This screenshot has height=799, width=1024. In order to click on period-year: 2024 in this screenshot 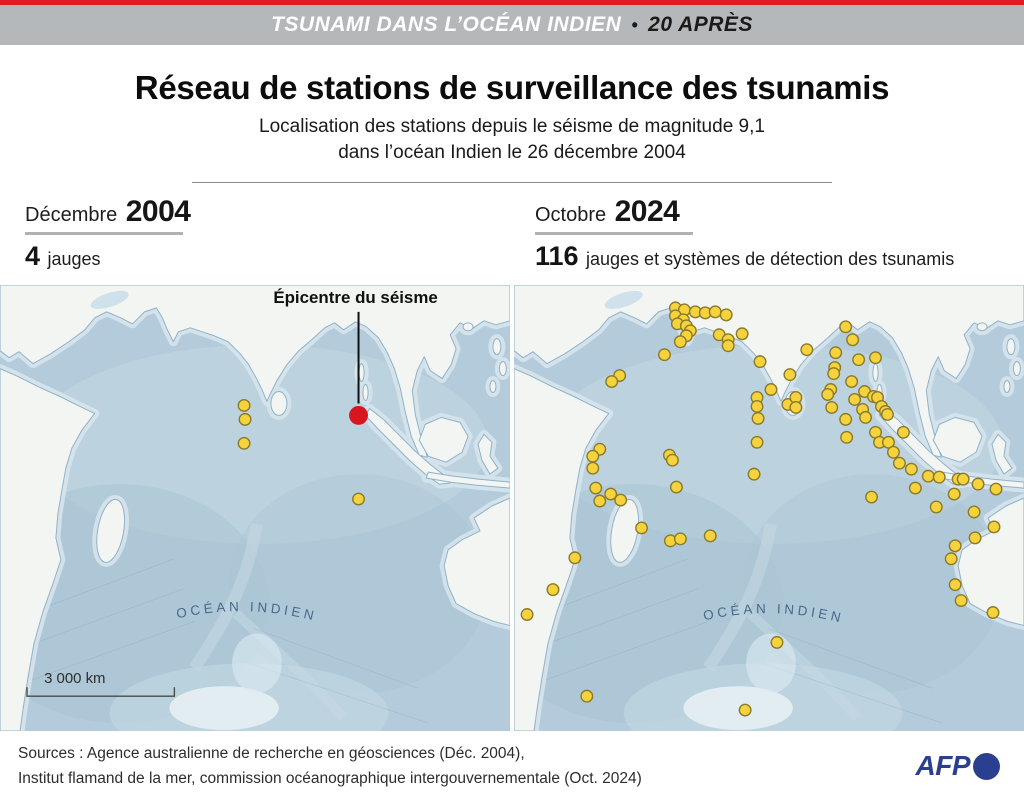, I will do `click(647, 212)`.